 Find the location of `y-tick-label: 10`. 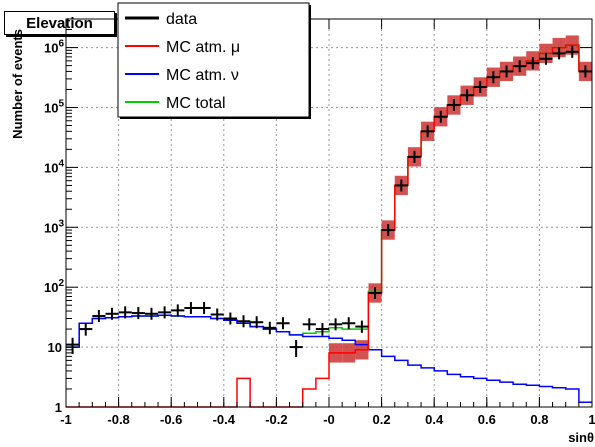

y-tick-label: 10 is located at coordinates (55, 347).